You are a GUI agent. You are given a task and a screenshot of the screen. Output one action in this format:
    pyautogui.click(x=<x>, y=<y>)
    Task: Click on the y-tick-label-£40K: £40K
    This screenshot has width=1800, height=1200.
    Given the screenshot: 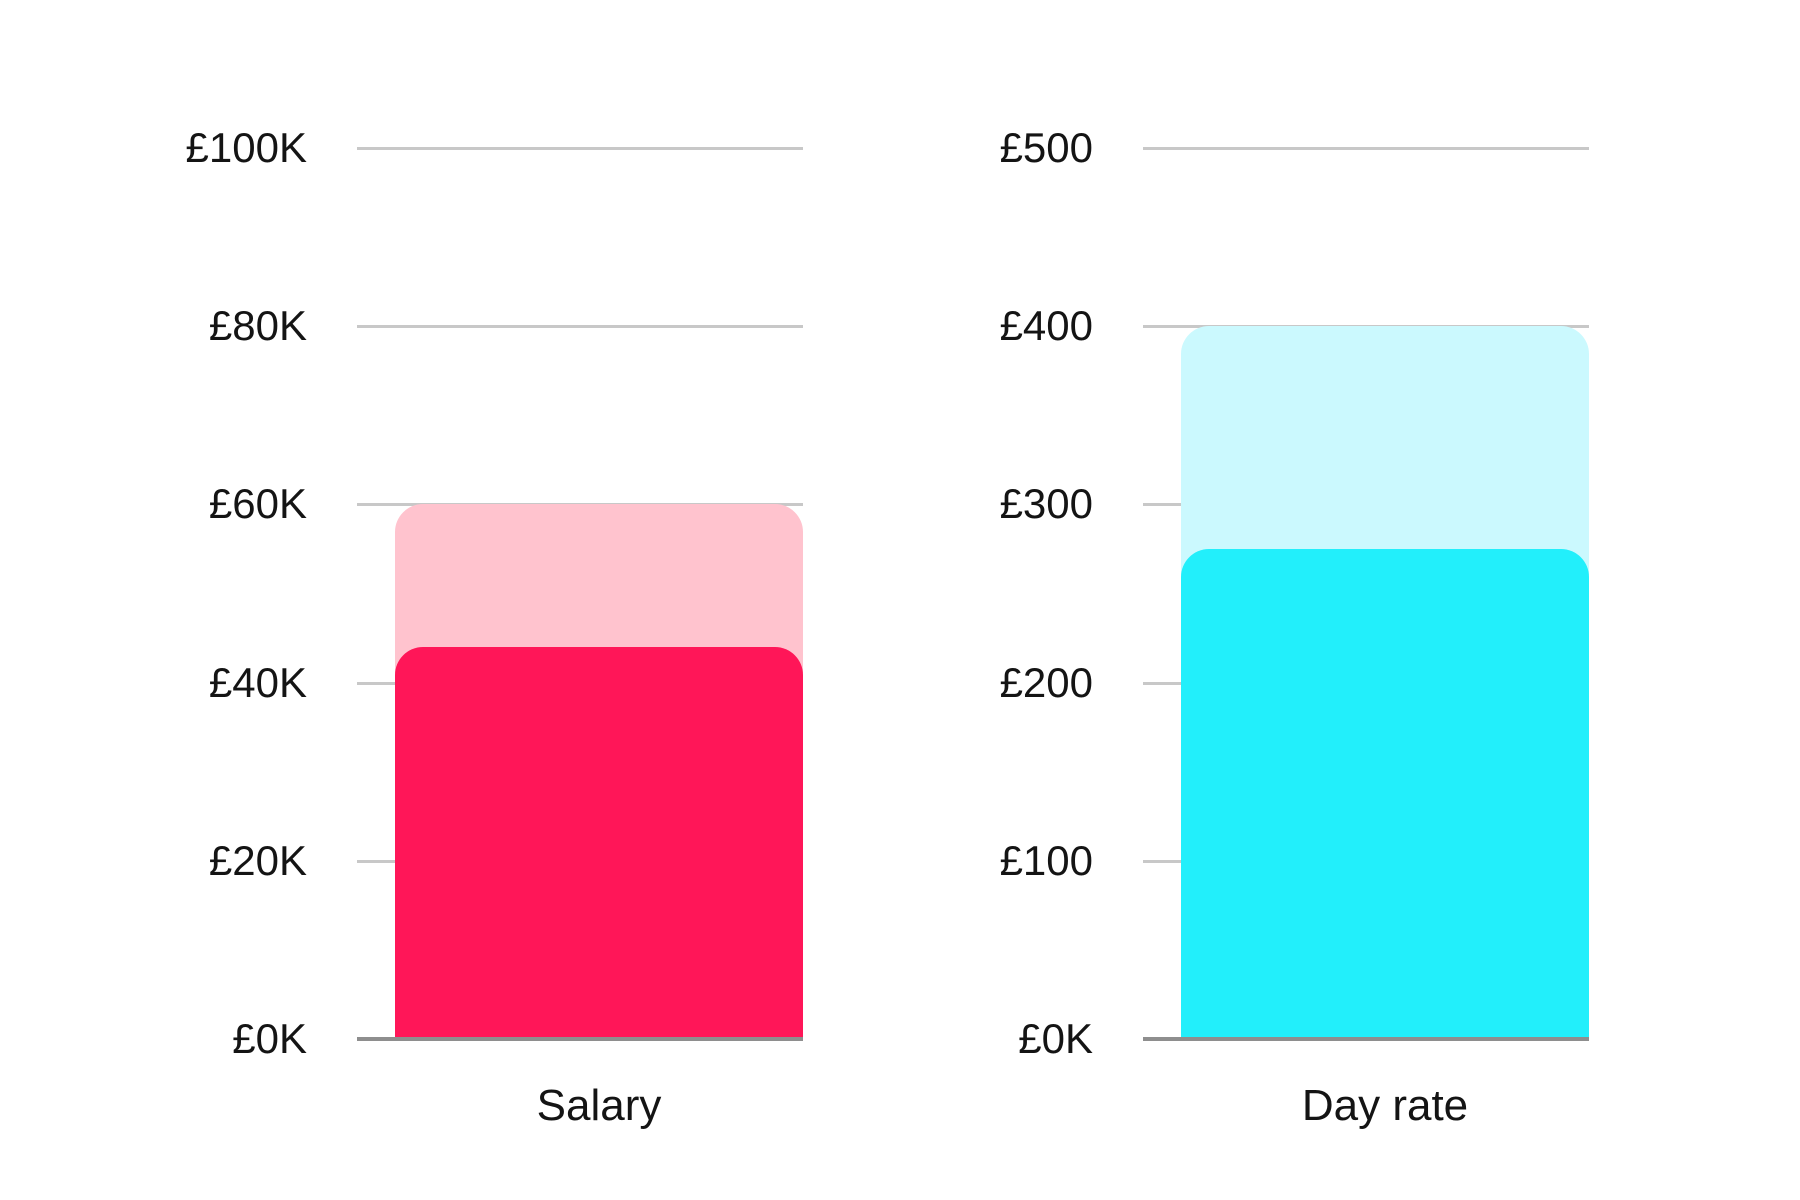 What is the action you would take?
    pyautogui.click(x=257, y=682)
    